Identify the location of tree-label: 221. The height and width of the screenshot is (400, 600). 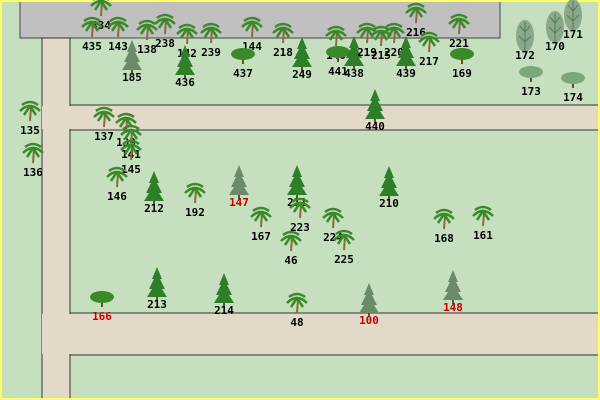
(459, 43).